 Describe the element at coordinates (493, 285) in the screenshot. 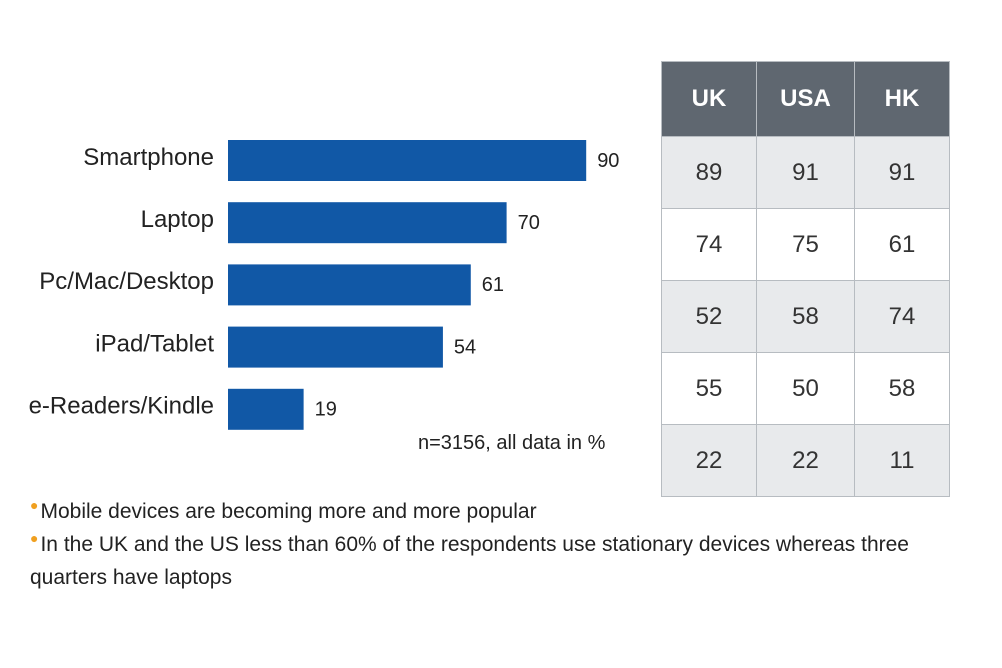

I see `value-label: 61` at that location.